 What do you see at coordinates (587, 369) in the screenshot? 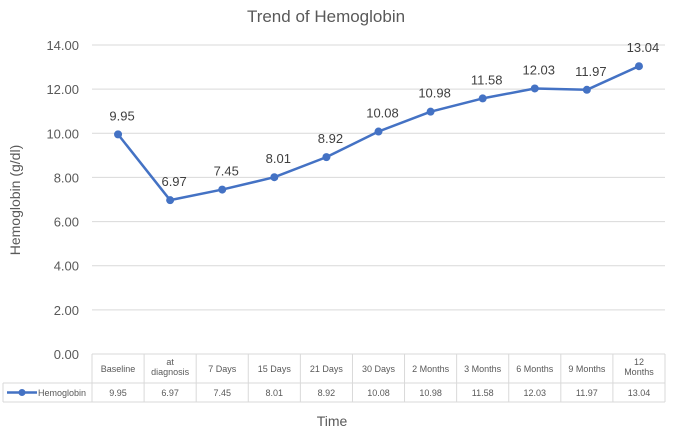
I see `x-category-label: 9 Months` at bounding box center [587, 369].